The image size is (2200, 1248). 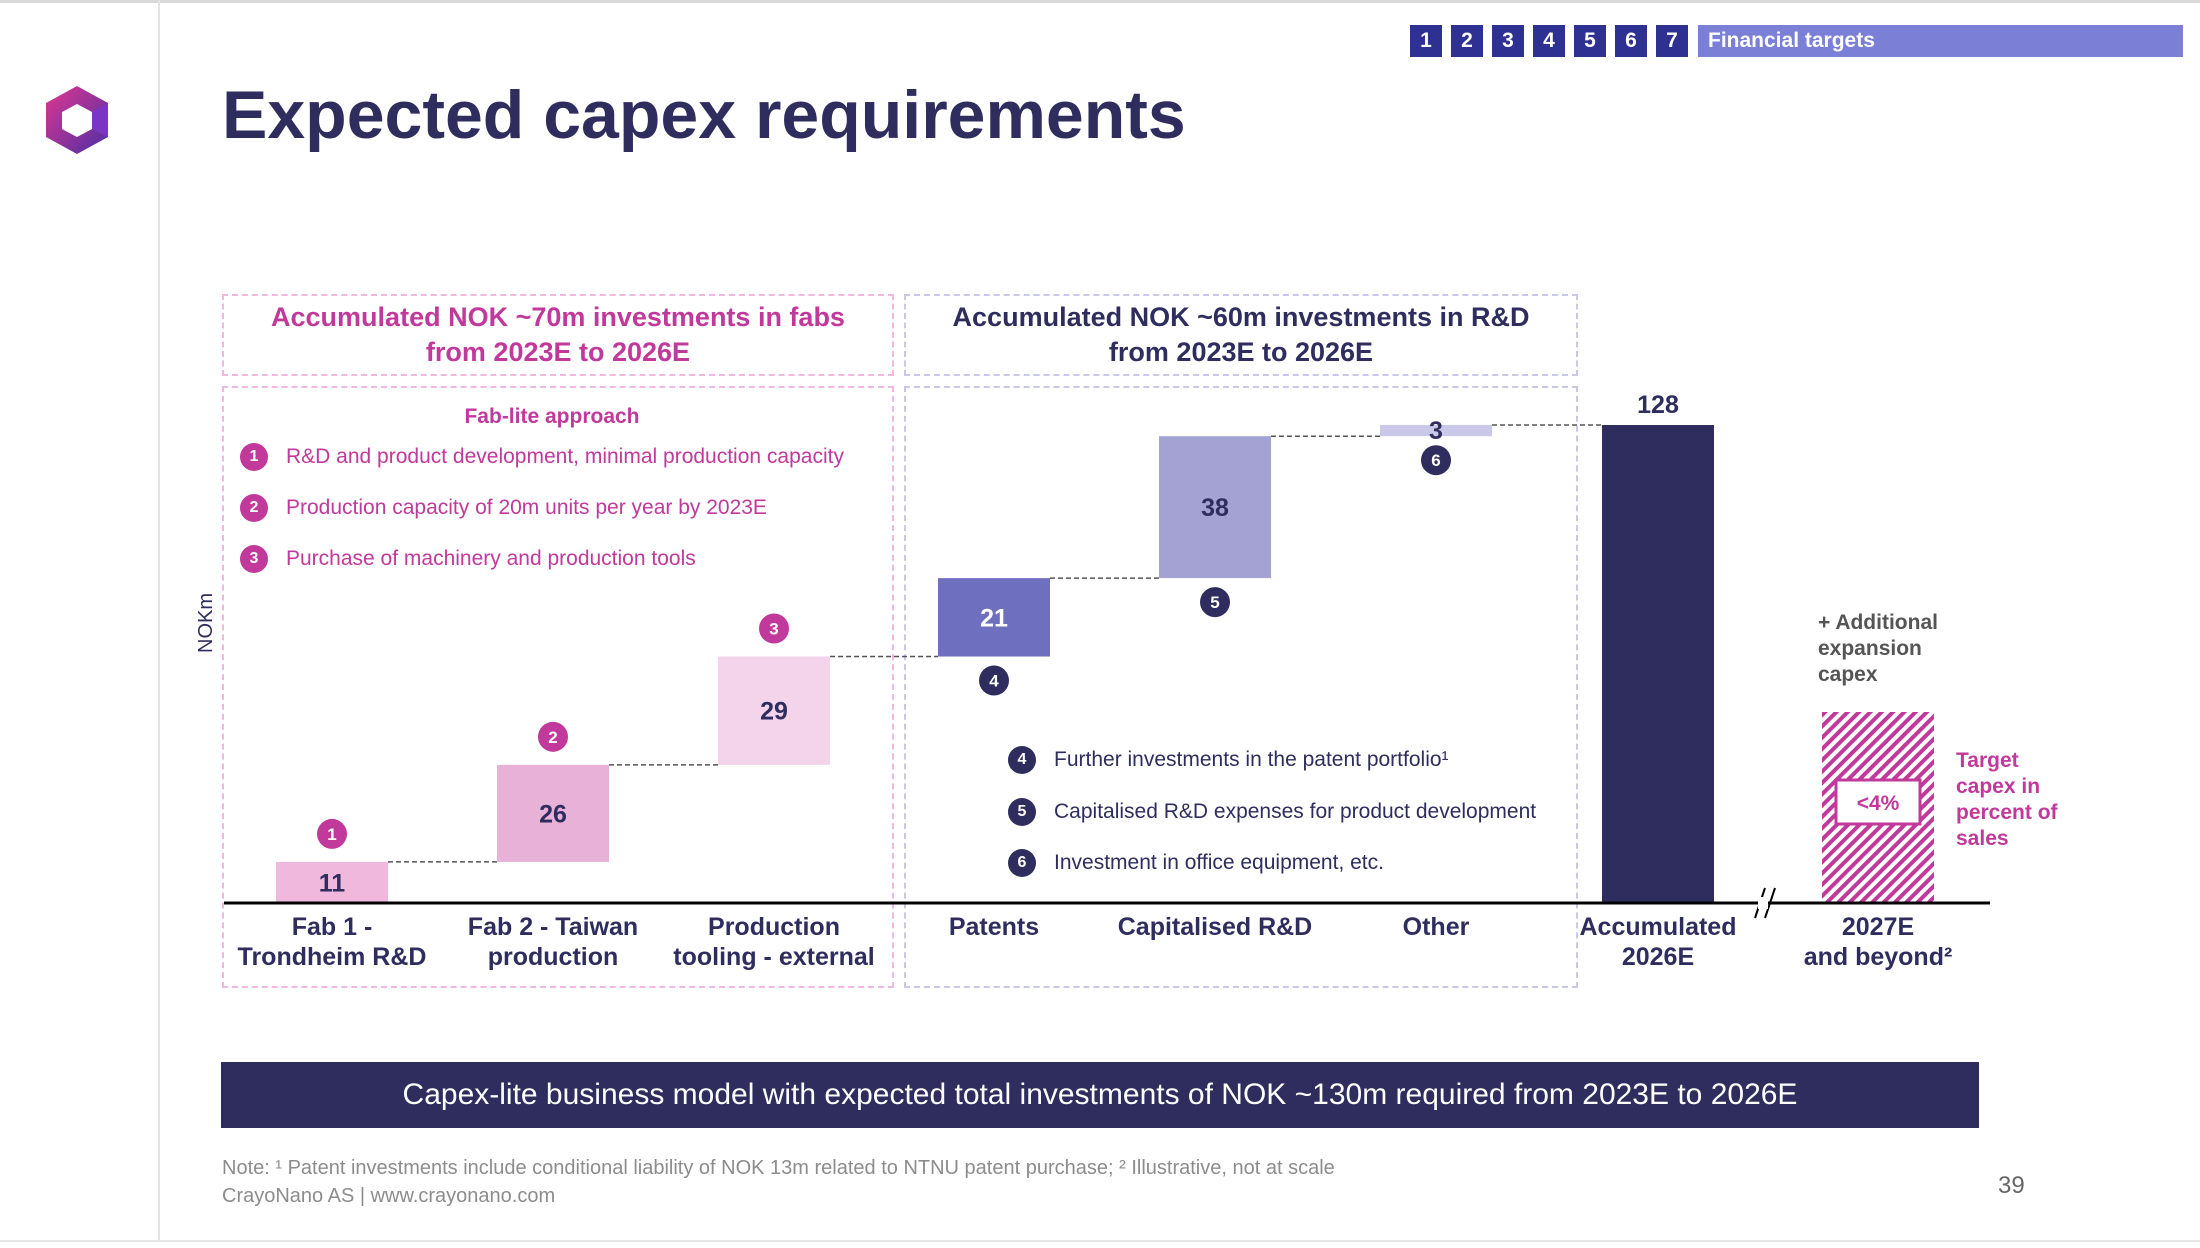 I want to click on x-tick-label: Patents, so click(x=994, y=927).